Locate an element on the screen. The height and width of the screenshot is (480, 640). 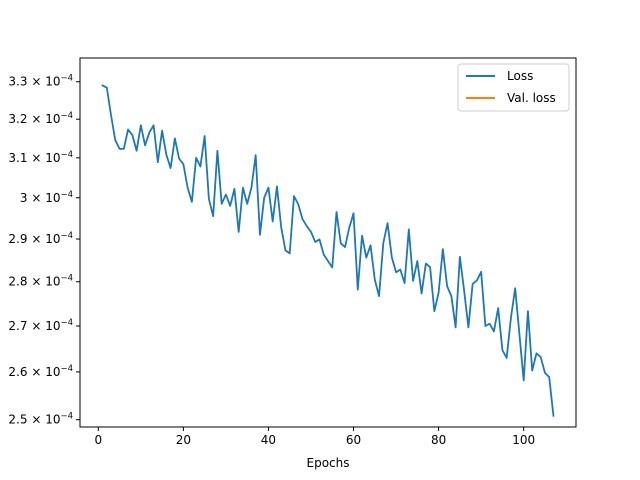
legend: Loss Val. loss is located at coordinates (513, 87).